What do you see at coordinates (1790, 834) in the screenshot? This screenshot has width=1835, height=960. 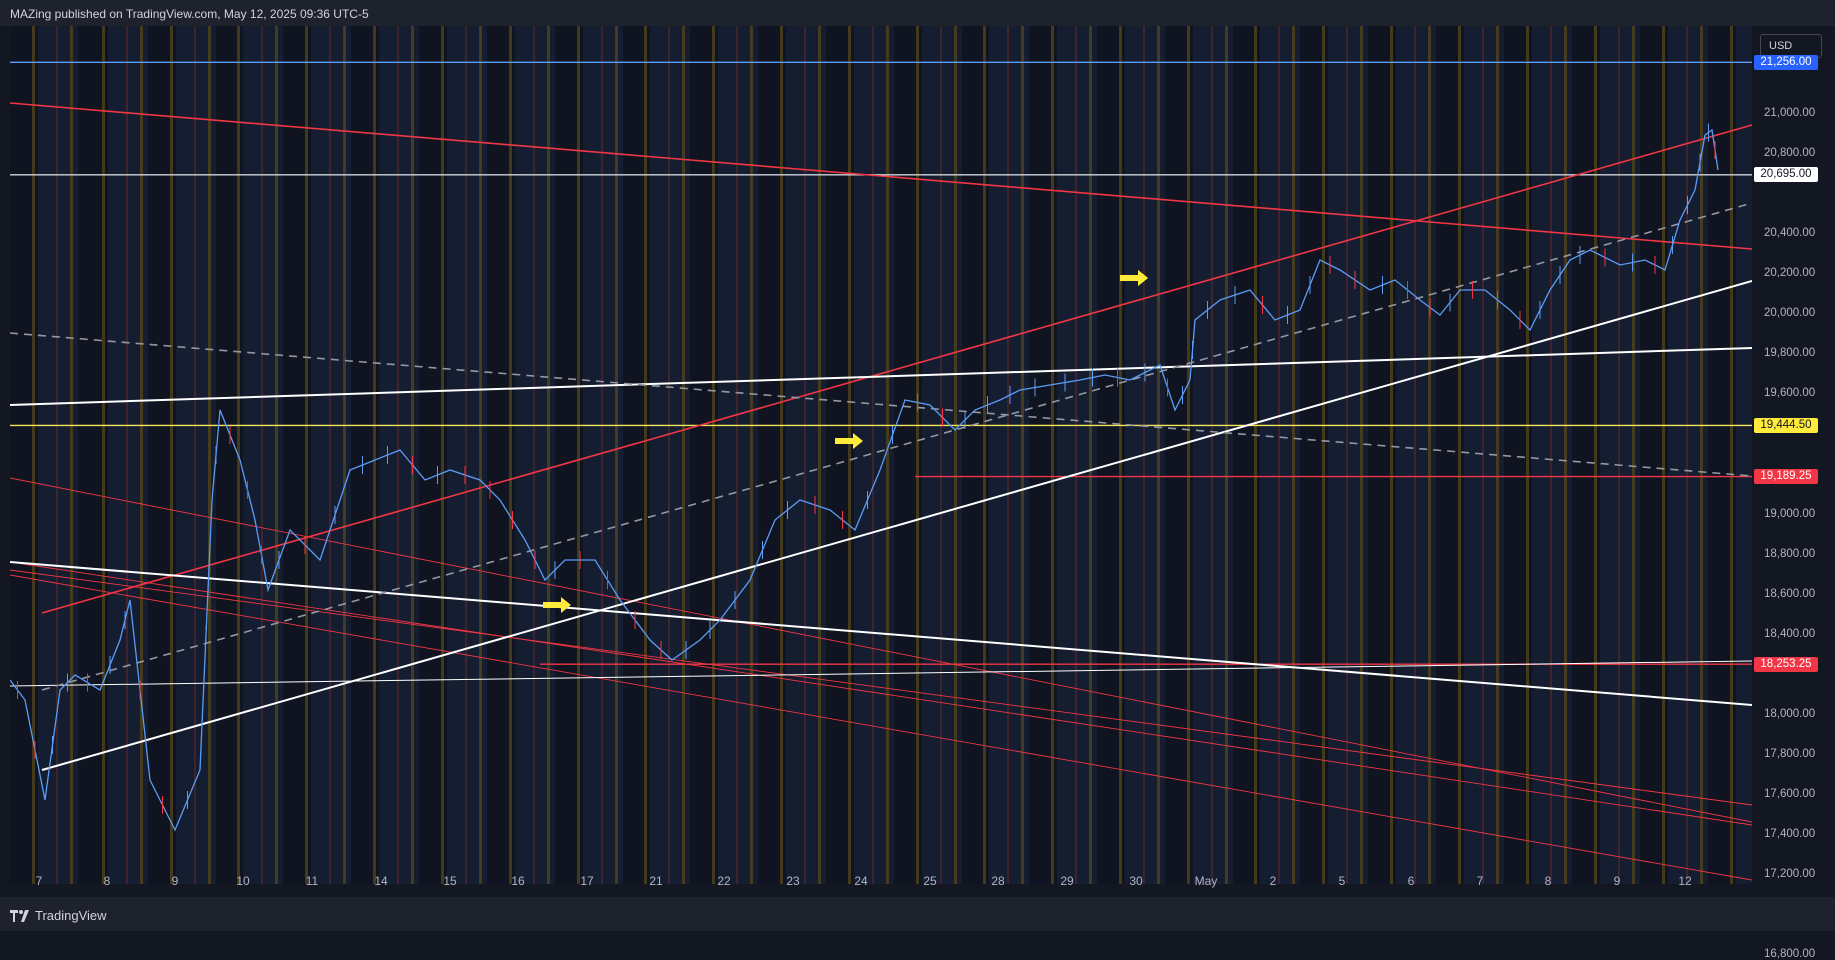 I see `price-tick-label: 17,400.00` at bounding box center [1790, 834].